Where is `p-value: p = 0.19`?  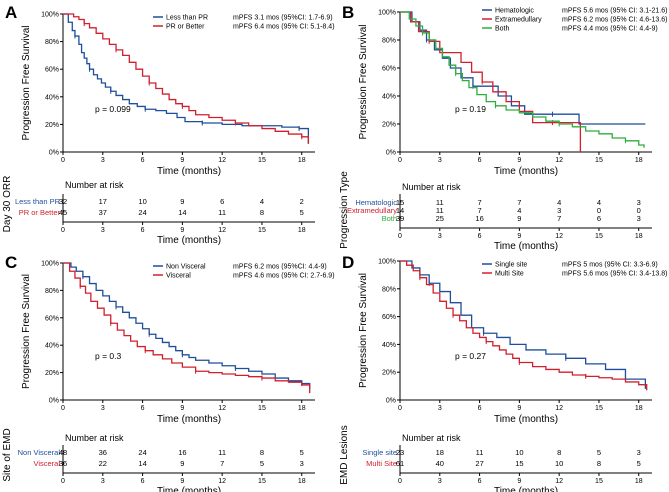
p-value: p = 0.19 is located at coordinates (470, 109).